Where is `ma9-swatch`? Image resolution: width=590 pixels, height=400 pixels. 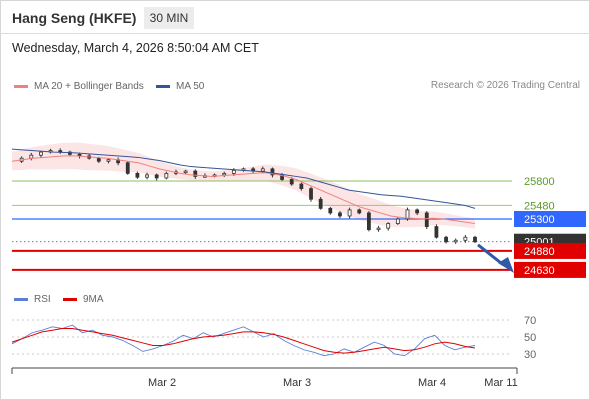 ma9-swatch is located at coordinates (70, 299).